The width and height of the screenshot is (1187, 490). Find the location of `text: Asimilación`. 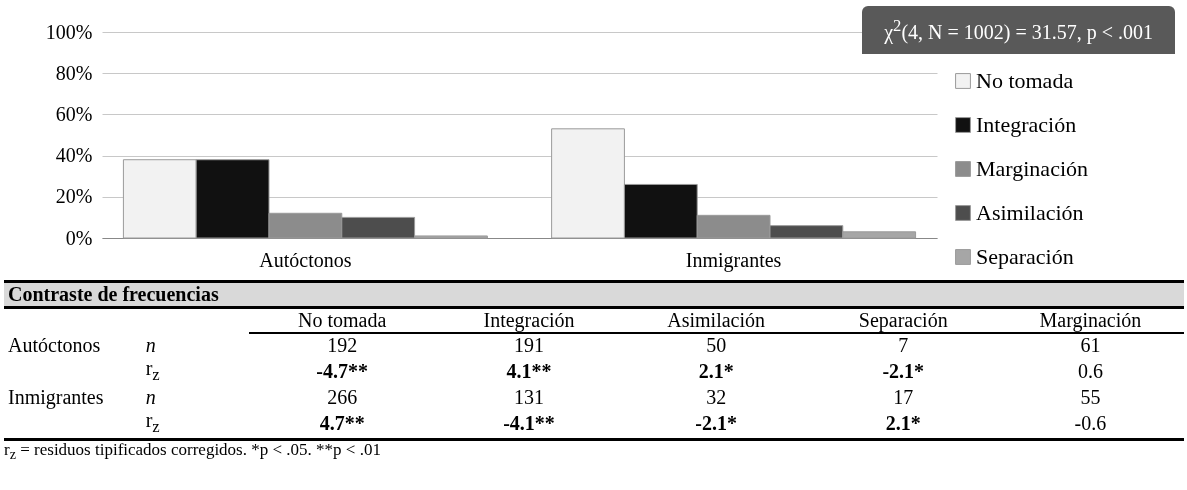

text: Asimilación is located at coordinates (716, 320).